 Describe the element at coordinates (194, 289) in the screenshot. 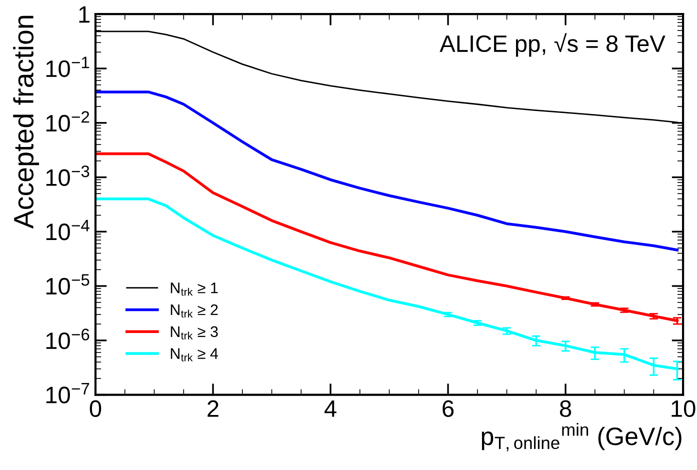

I see `legend-label: N$_{trk}$ ≥ 1` at that location.